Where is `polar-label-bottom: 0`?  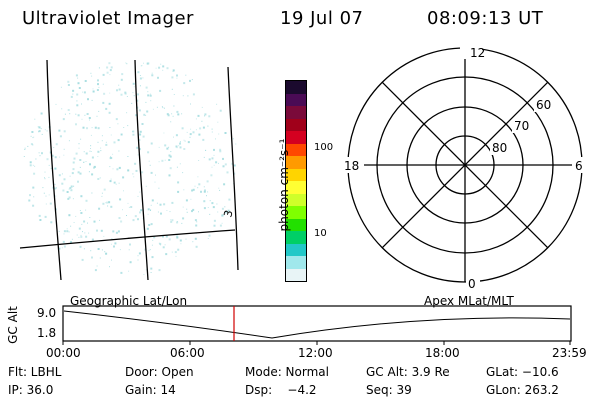
polar-label-bottom: 0 is located at coordinates (472, 283).